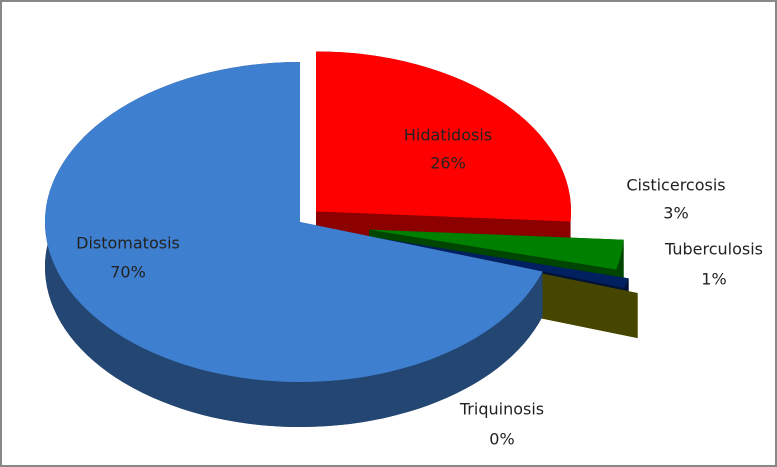  I want to click on value-label: 26%, so click(448, 163).